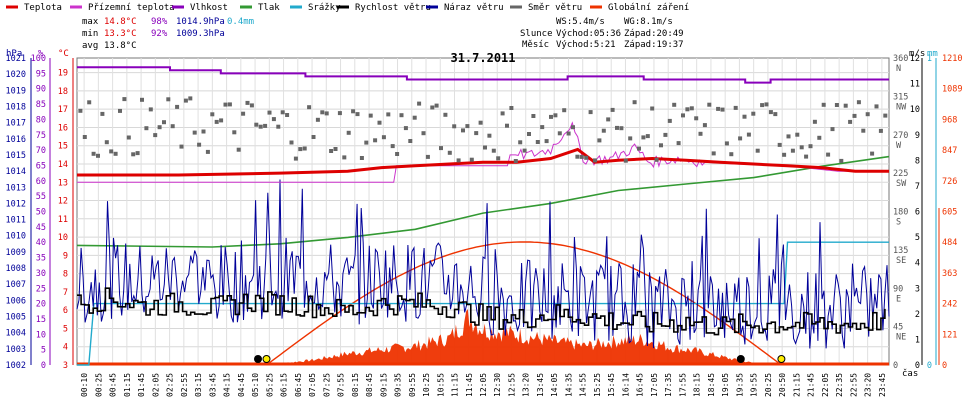  Describe the element at coordinates (898, 289) in the screenshot. I see `dir-tick: 90` at that location.